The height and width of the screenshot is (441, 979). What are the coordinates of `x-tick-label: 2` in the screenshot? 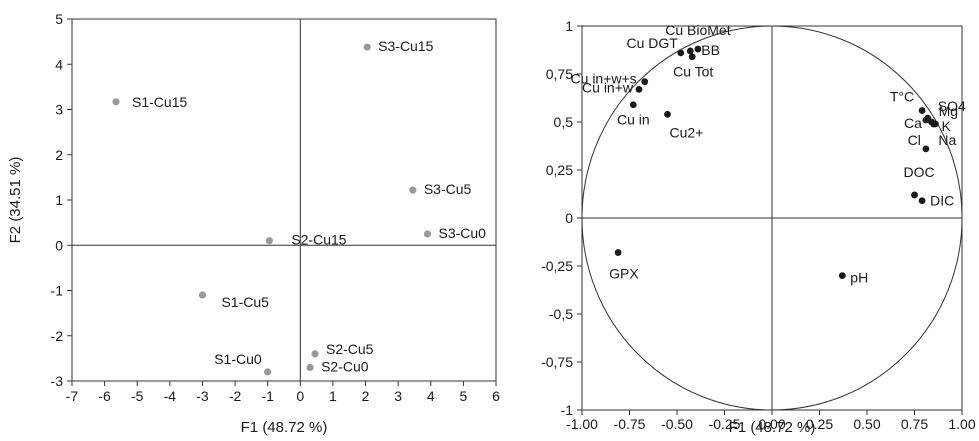 It's located at (366, 396).